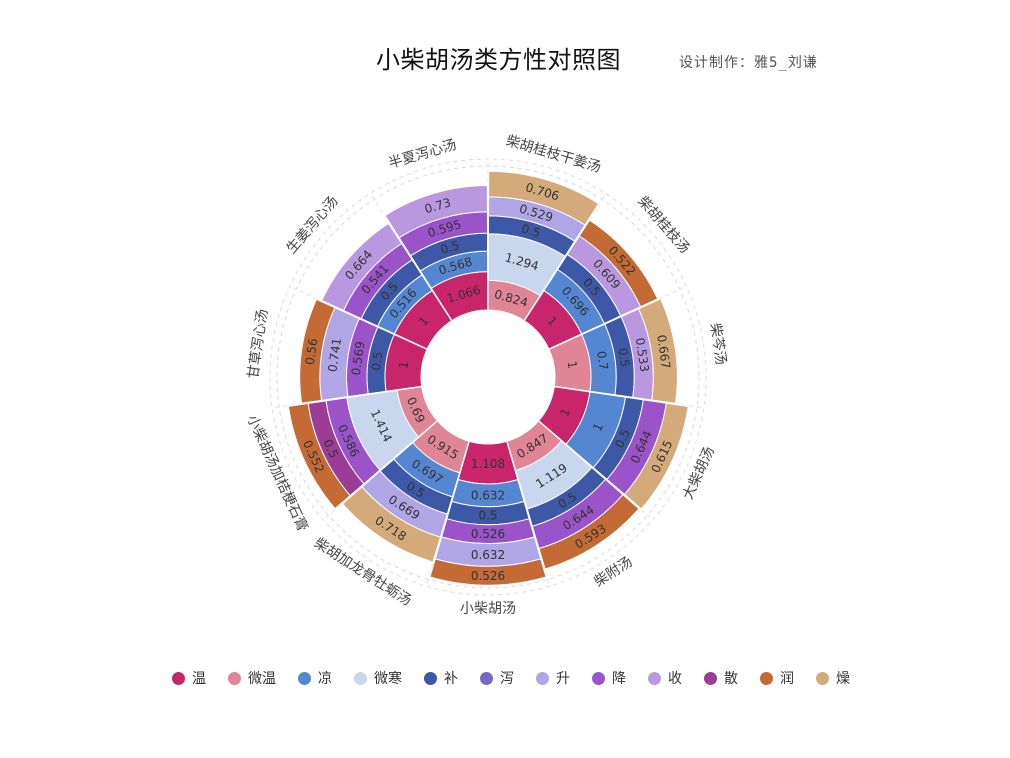 The height and width of the screenshot is (758, 1010). Describe the element at coordinates (325, 679) in the screenshot. I see `legend-label: 凉` at that location.